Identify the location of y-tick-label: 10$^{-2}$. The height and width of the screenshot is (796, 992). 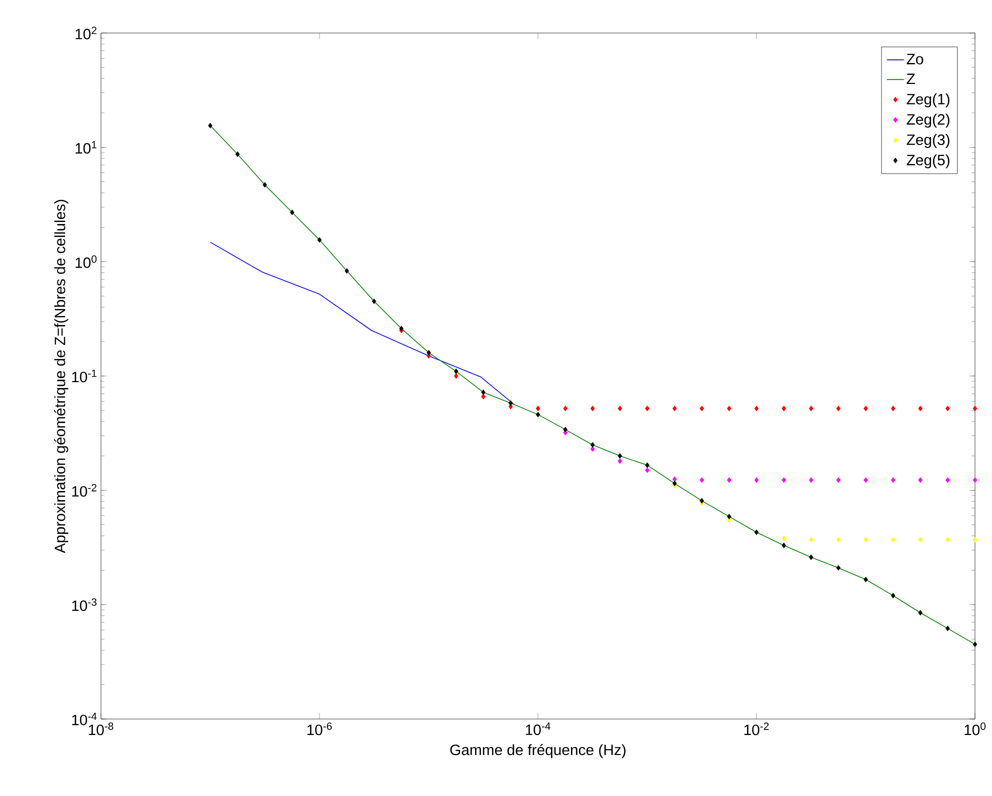
(84, 490).